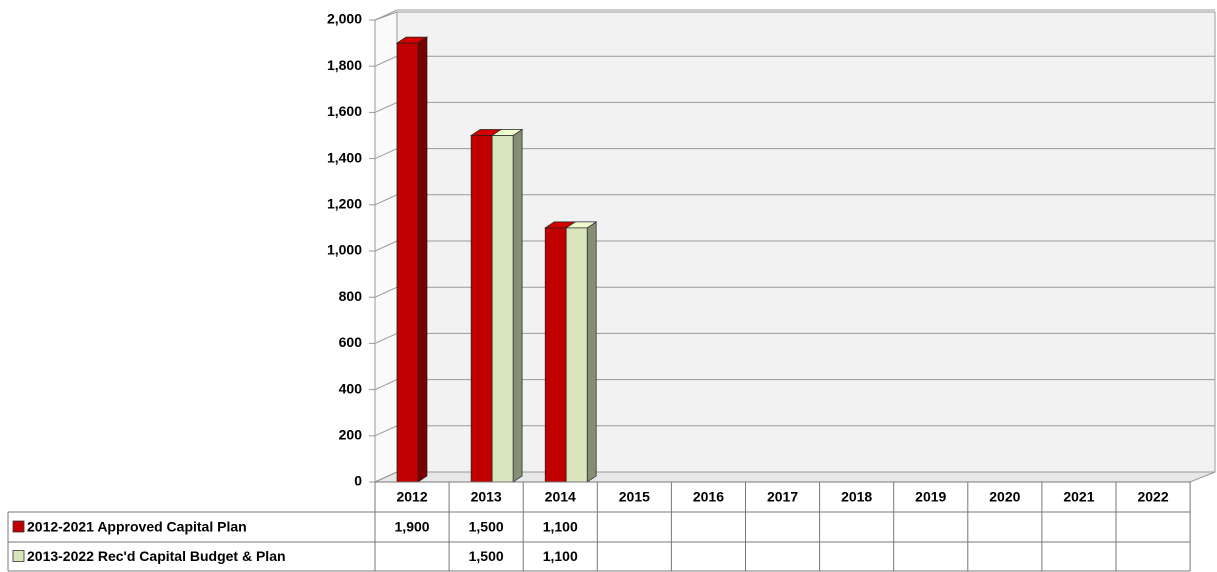 The width and height of the screenshot is (1217, 572). What do you see at coordinates (137, 527) in the screenshot?
I see `legend-label: 2012-2021 Approved Capital Plan` at bounding box center [137, 527].